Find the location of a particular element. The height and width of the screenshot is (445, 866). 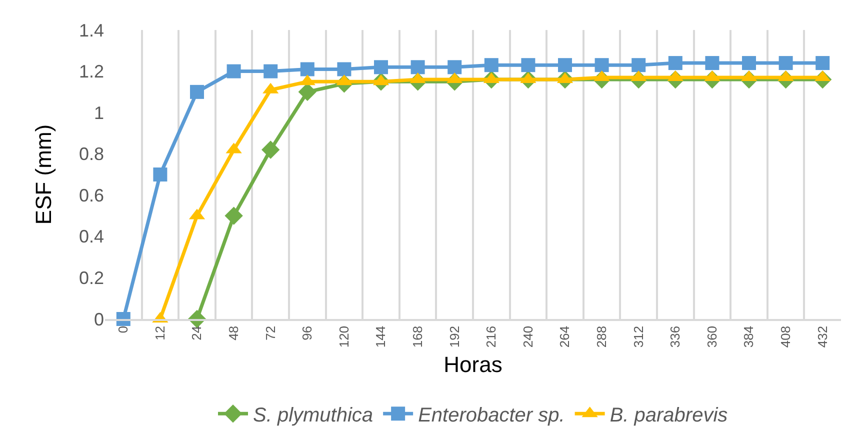

y-axis-title: ESF (mm) is located at coordinates (43, 174).